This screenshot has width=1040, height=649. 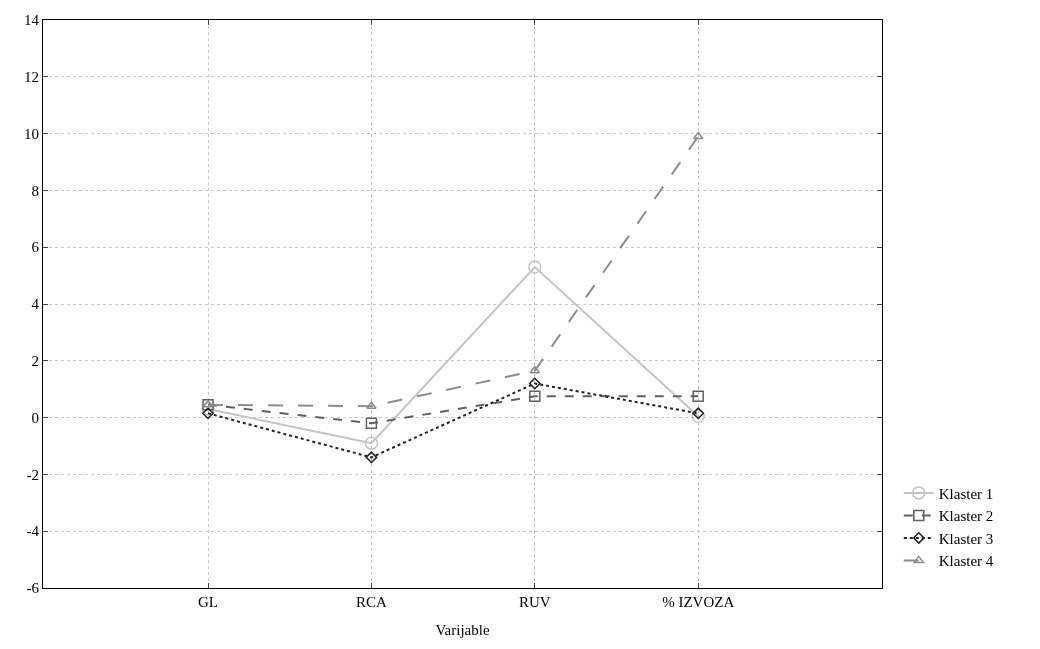 What do you see at coordinates (208, 602) in the screenshot?
I see `x-tick-label: GL` at bounding box center [208, 602].